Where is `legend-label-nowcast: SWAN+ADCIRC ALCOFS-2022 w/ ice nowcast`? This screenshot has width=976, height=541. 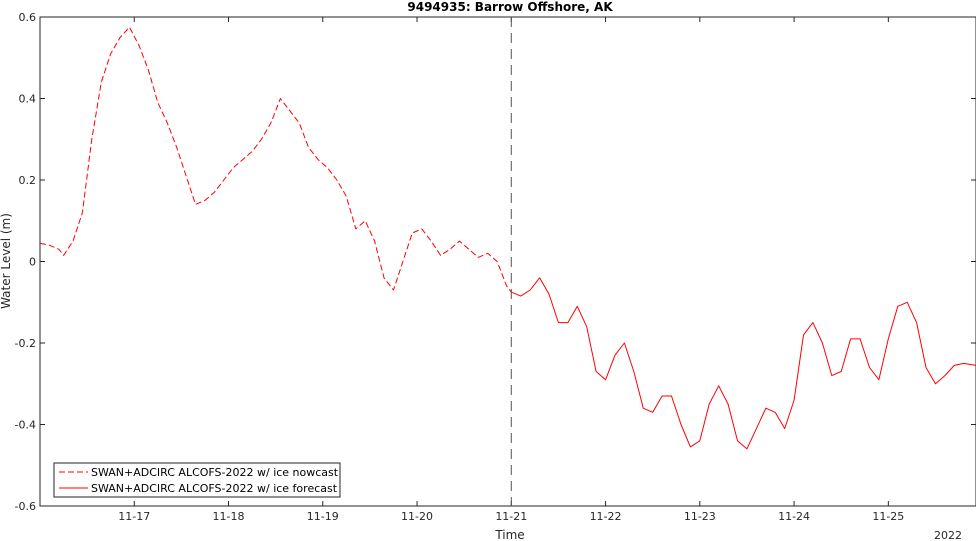
legend-label-nowcast: SWAN+ADCIRC ALCOFS-2022 w/ ice nowcast is located at coordinates (215, 472).